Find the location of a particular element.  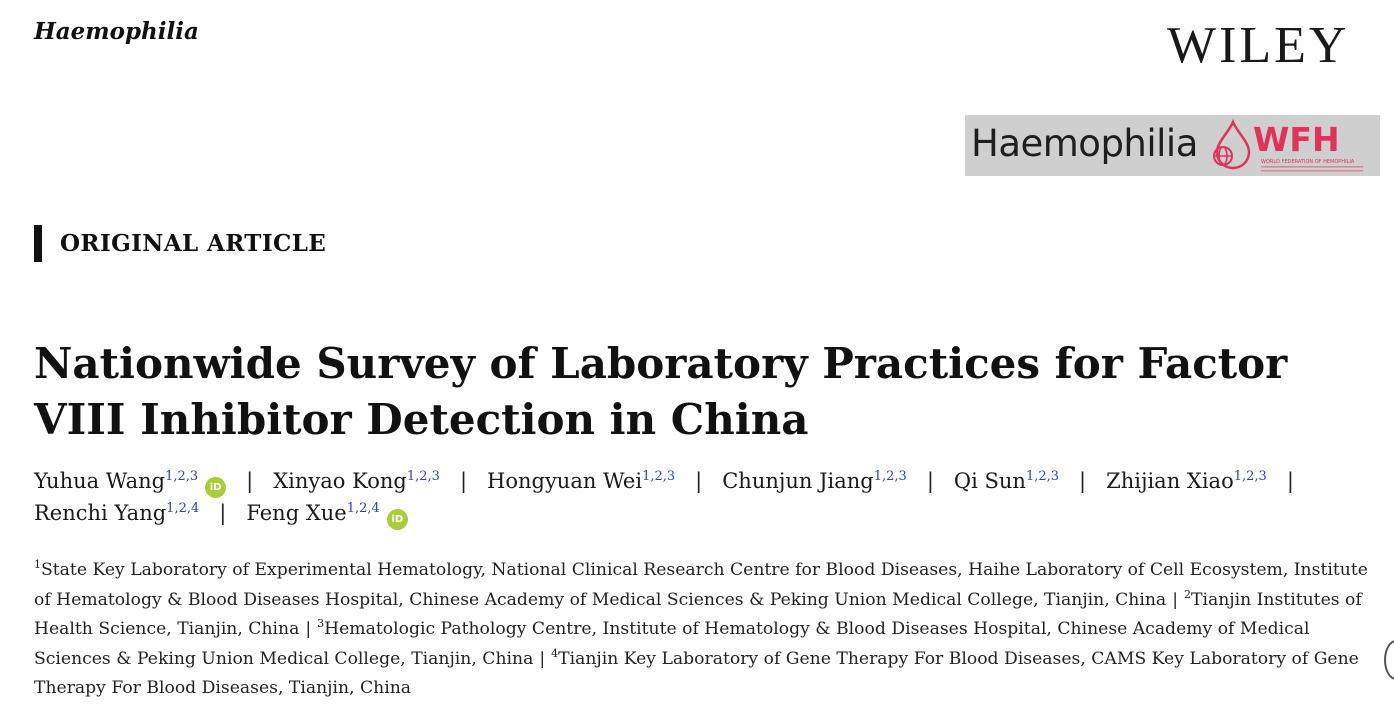

banner-society-full: WORLD FEDERATION OF HEMOPHILIA is located at coordinates (1308, 162).